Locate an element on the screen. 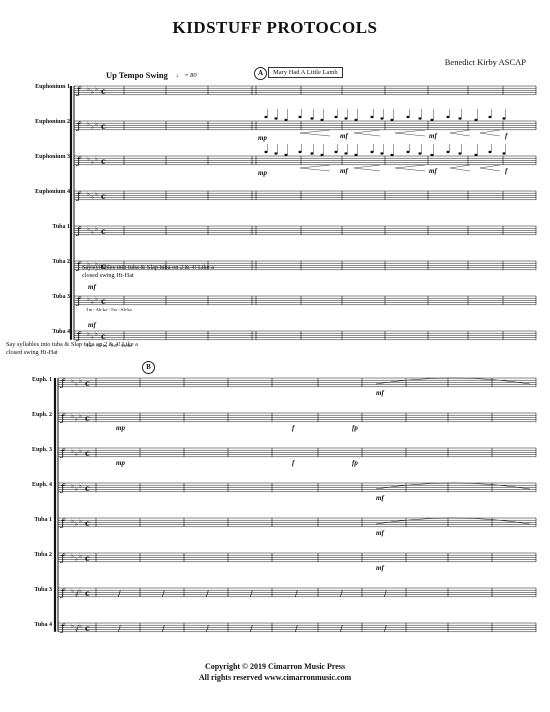 This screenshot has width=550, height=712. dynamic-marking: fp is located at coordinates (355, 428).